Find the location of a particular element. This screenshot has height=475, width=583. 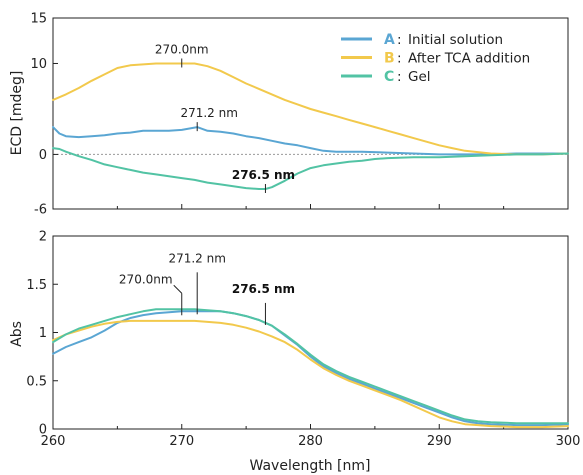

y-tick-label: 1 is located at coordinates (43, 333).